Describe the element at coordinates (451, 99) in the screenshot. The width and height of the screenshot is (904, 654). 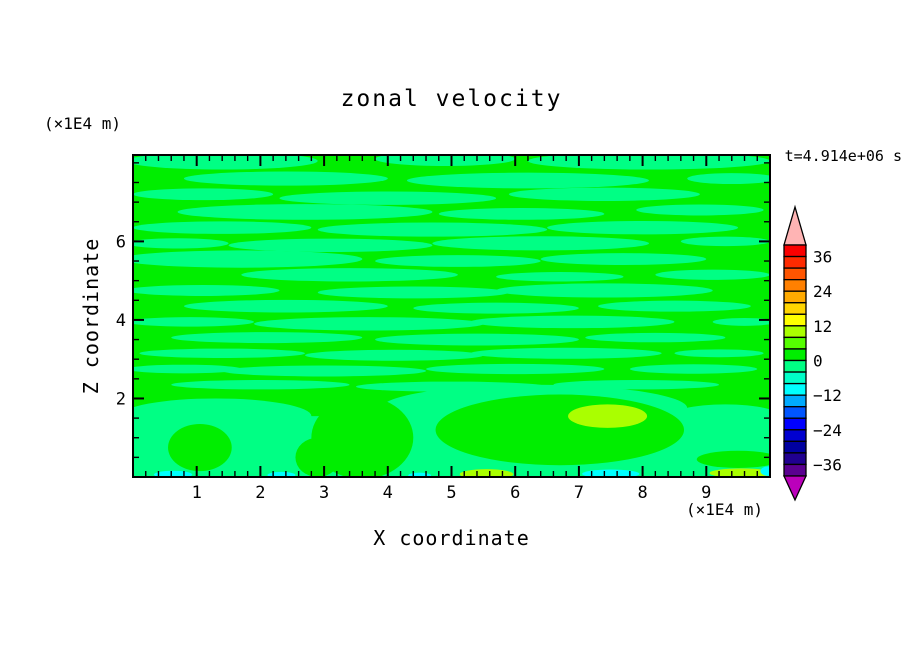
I see `plot-title: zonal velocity` at that location.